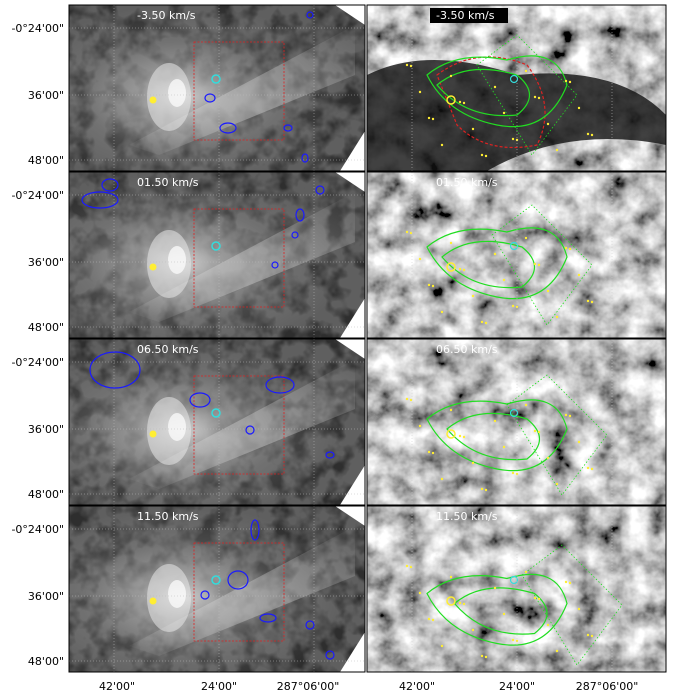 This screenshot has height=700, width=700. Describe the element at coordinates (467, 516) in the screenshot. I see `right-velocity-label: 11.50 km/s` at that location.